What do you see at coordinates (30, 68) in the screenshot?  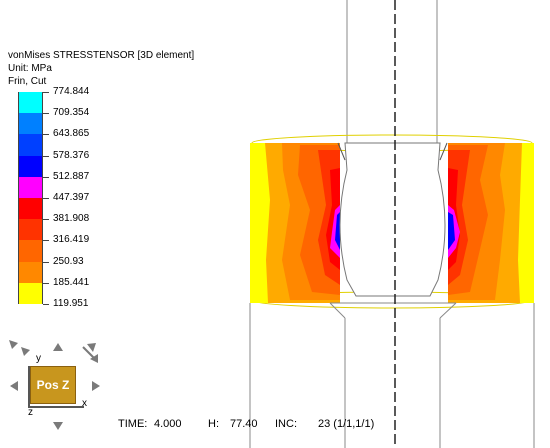 I see `legend-unit: Unit: MPa` at bounding box center [30, 68].